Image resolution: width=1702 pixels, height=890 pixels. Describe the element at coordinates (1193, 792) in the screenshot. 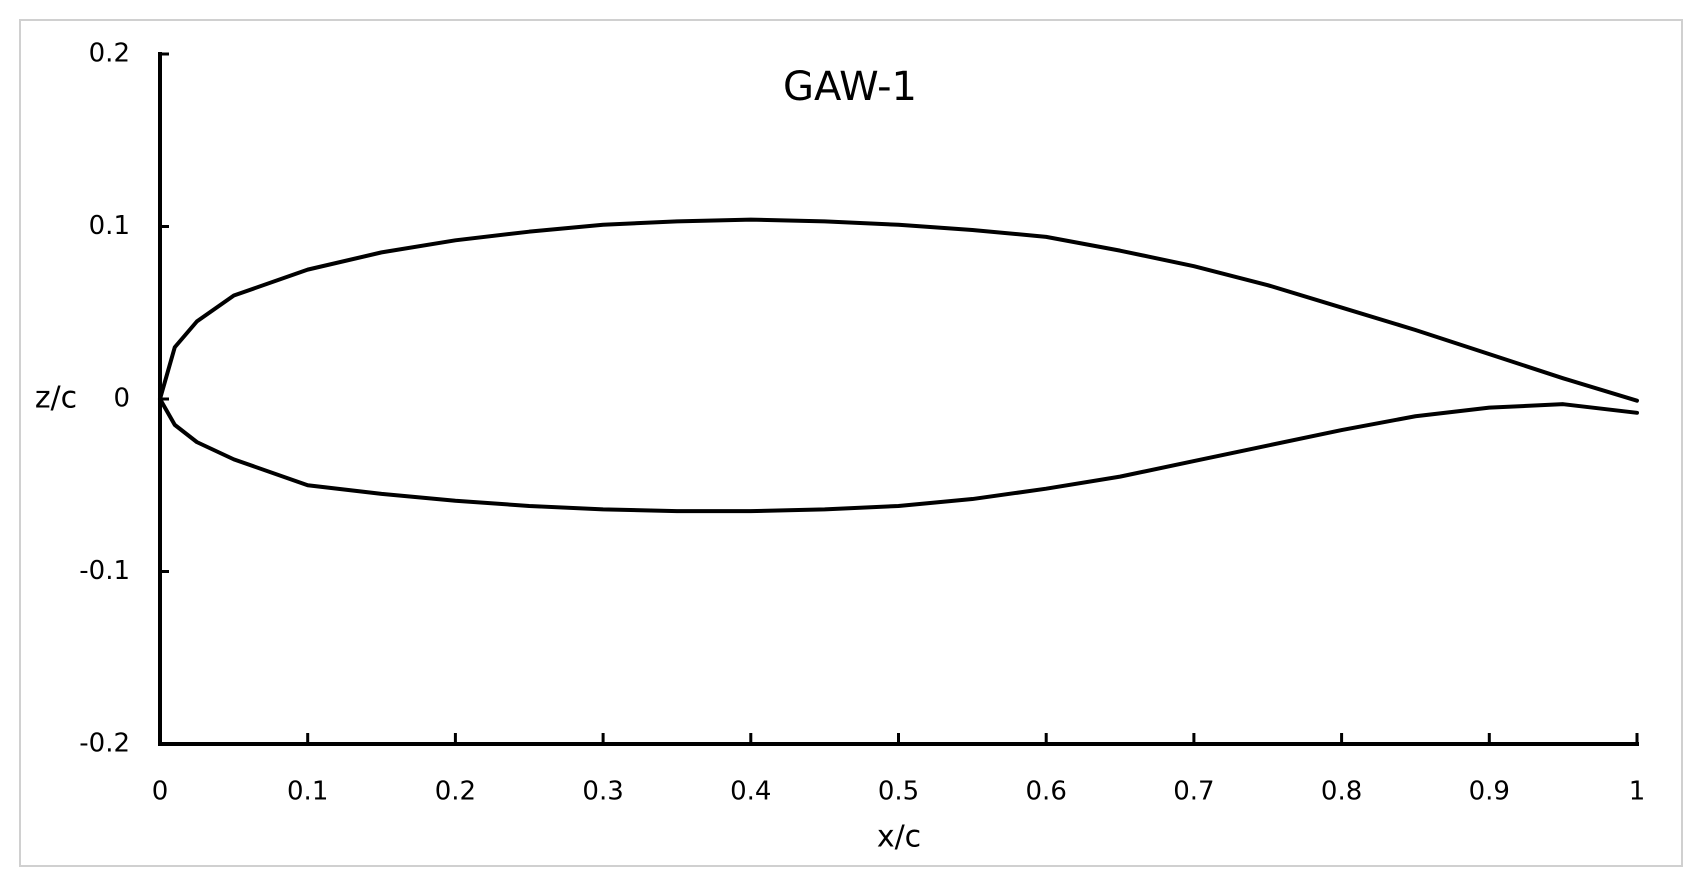

I see `x-tick-label: 0.7` at that location.